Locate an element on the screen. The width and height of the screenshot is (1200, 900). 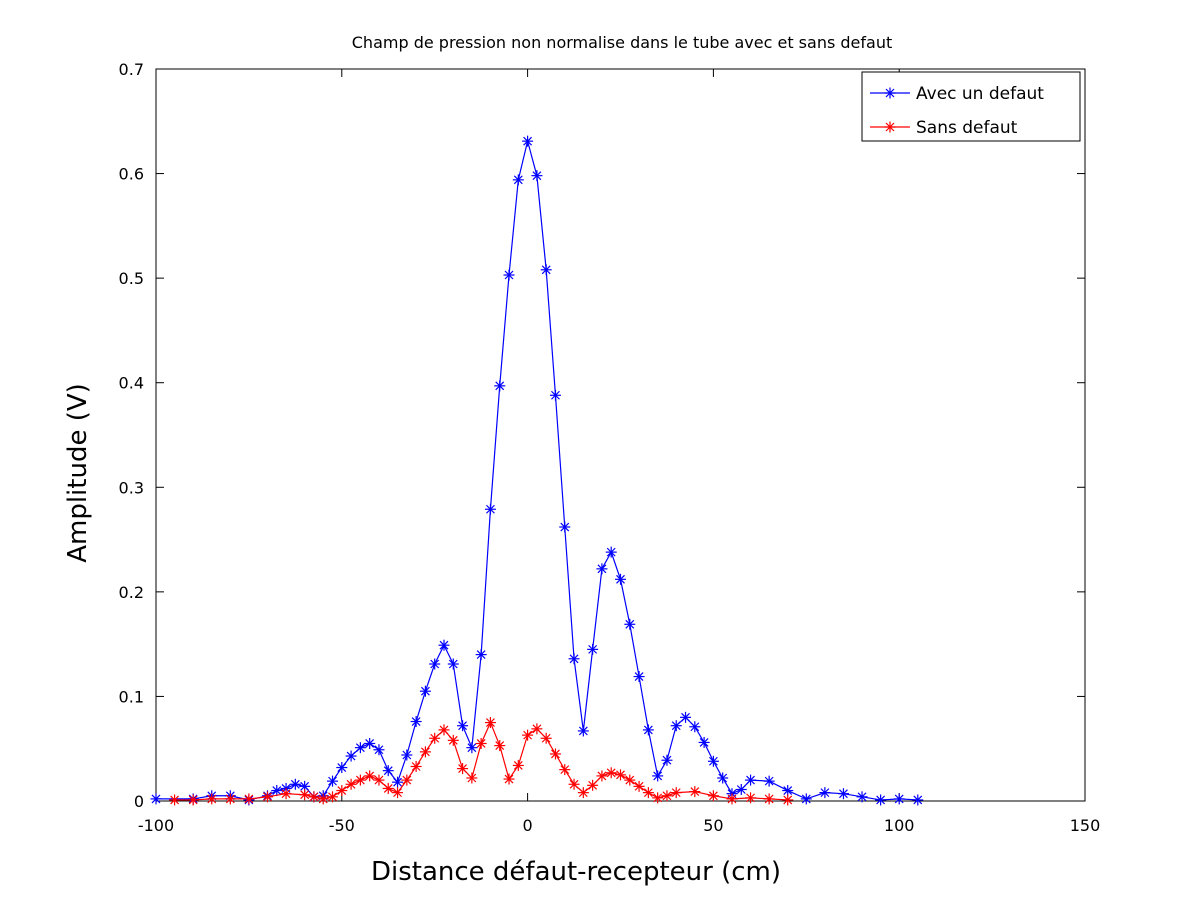
x-tick-label: 0 is located at coordinates (528, 825).